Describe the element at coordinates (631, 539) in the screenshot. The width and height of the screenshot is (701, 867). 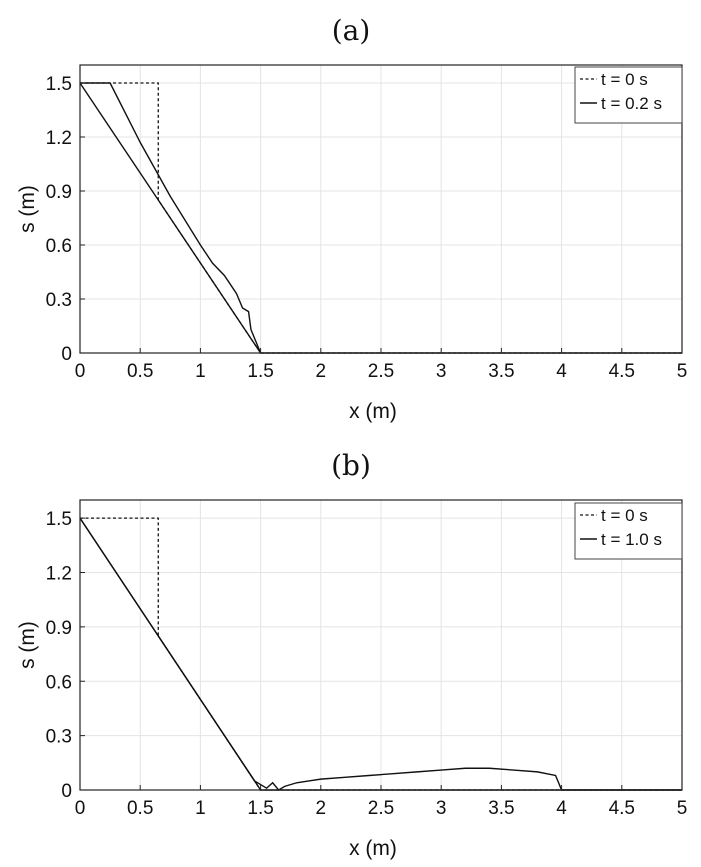
I see `legend-label: t = 1.0 s` at that location.